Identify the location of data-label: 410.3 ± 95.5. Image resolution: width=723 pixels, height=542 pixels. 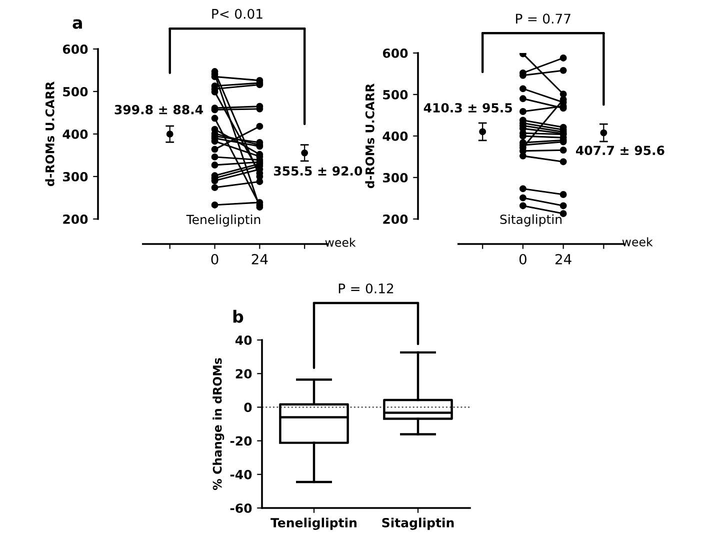
(468, 108).